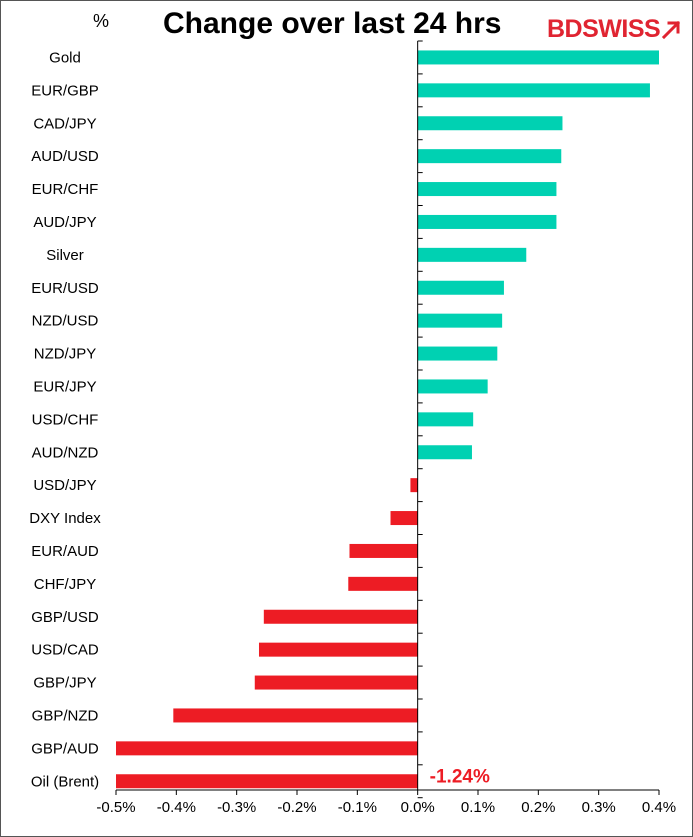 The height and width of the screenshot is (837, 693). Describe the element at coordinates (176, 807) in the screenshot. I see `x-tick-label: -0.4%` at that location.